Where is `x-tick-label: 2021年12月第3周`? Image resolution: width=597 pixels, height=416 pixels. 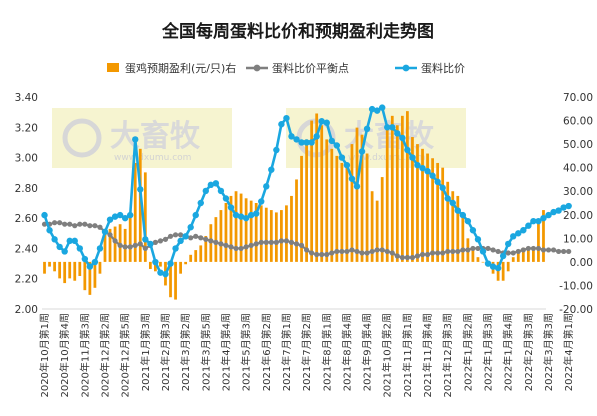
x-tick-label: 2021年12月第3周 is located at coordinates (447, 355).